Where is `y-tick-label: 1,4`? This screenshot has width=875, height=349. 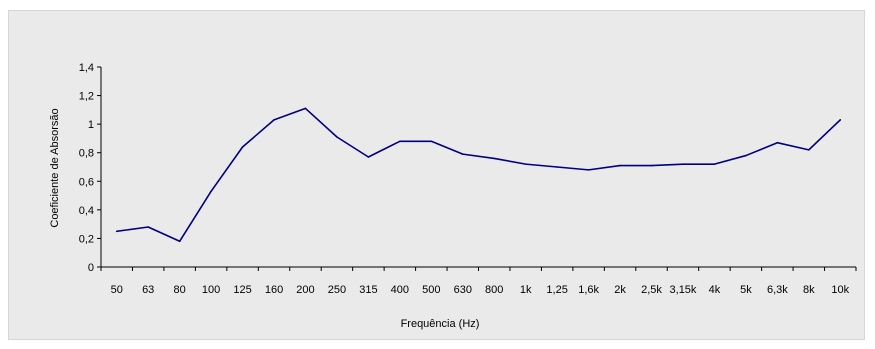 y-tick-label: 1,4 is located at coordinates (86, 68).